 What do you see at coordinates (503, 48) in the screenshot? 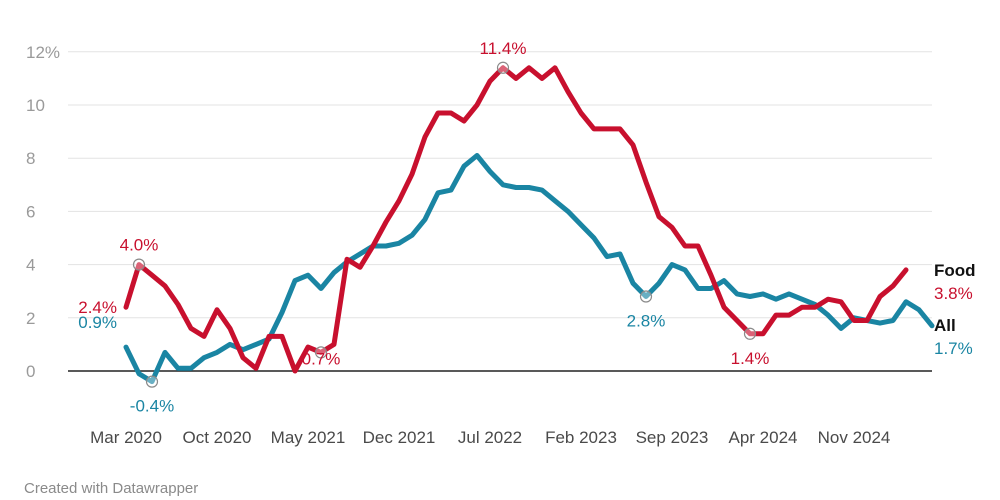
I see `annotation-label: 11.4%` at bounding box center [503, 48].